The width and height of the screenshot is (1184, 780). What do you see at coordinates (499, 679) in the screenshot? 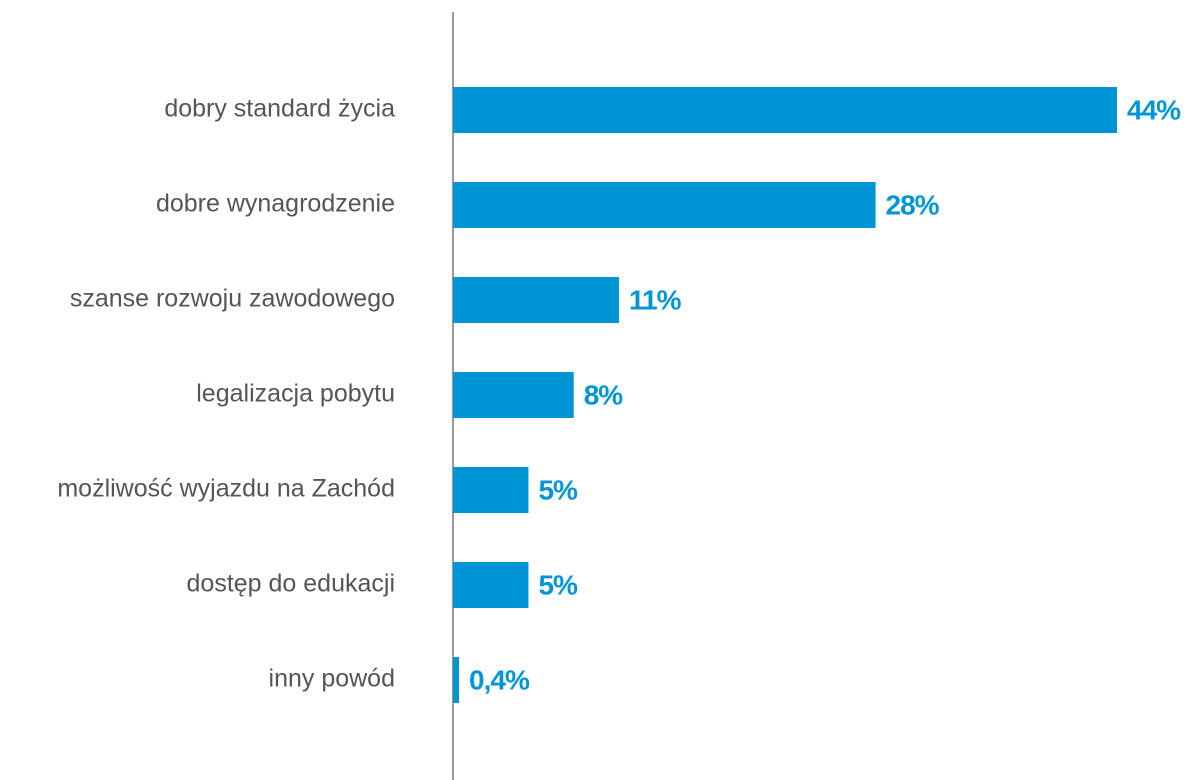
I see `value-label: 0,4%` at bounding box center [499, 679].